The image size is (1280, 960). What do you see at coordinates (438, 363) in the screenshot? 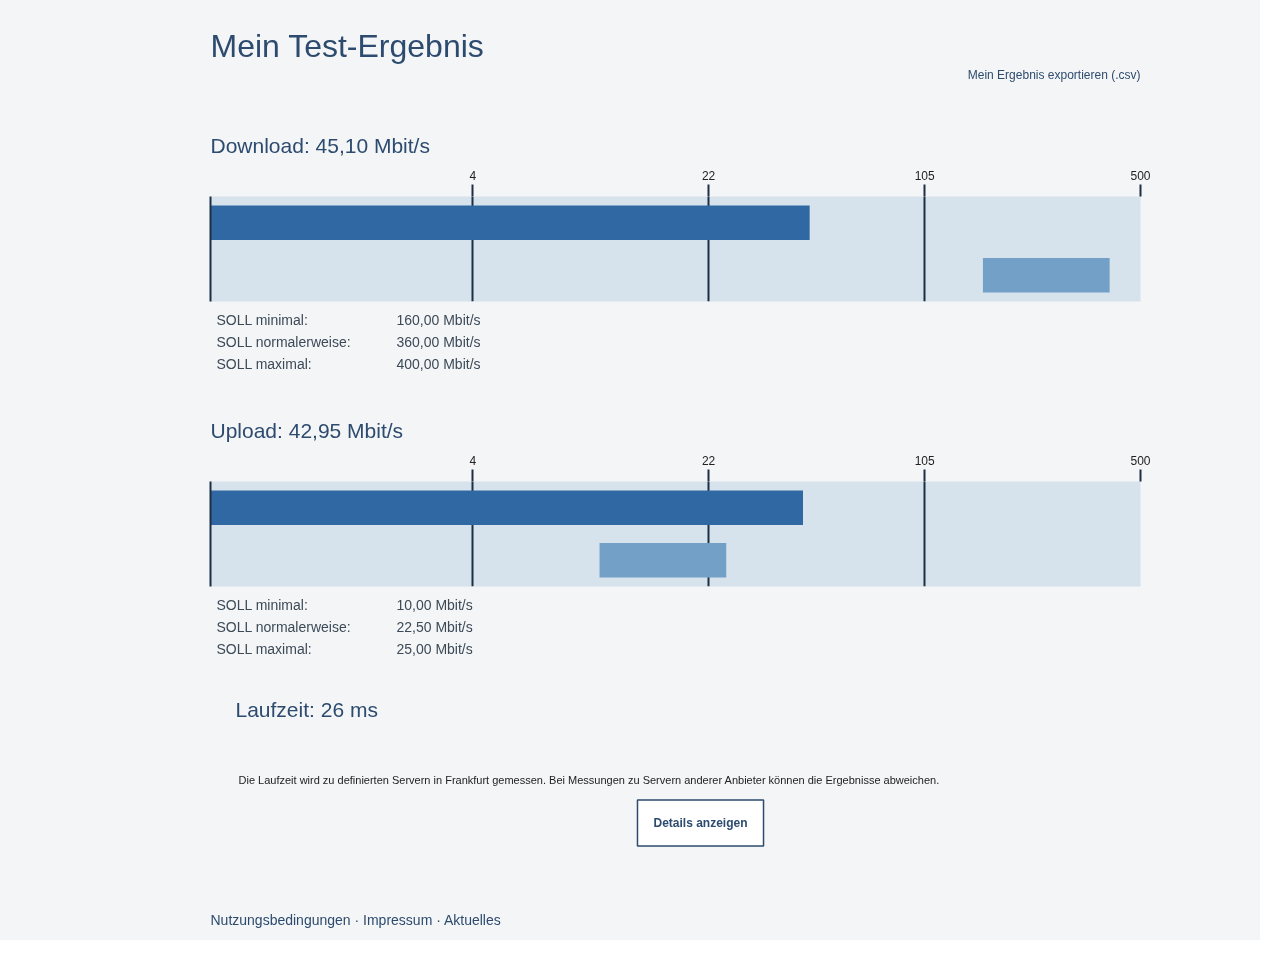
I see `text: 400,00 Mbit/s` at bounding box center [438, 363].